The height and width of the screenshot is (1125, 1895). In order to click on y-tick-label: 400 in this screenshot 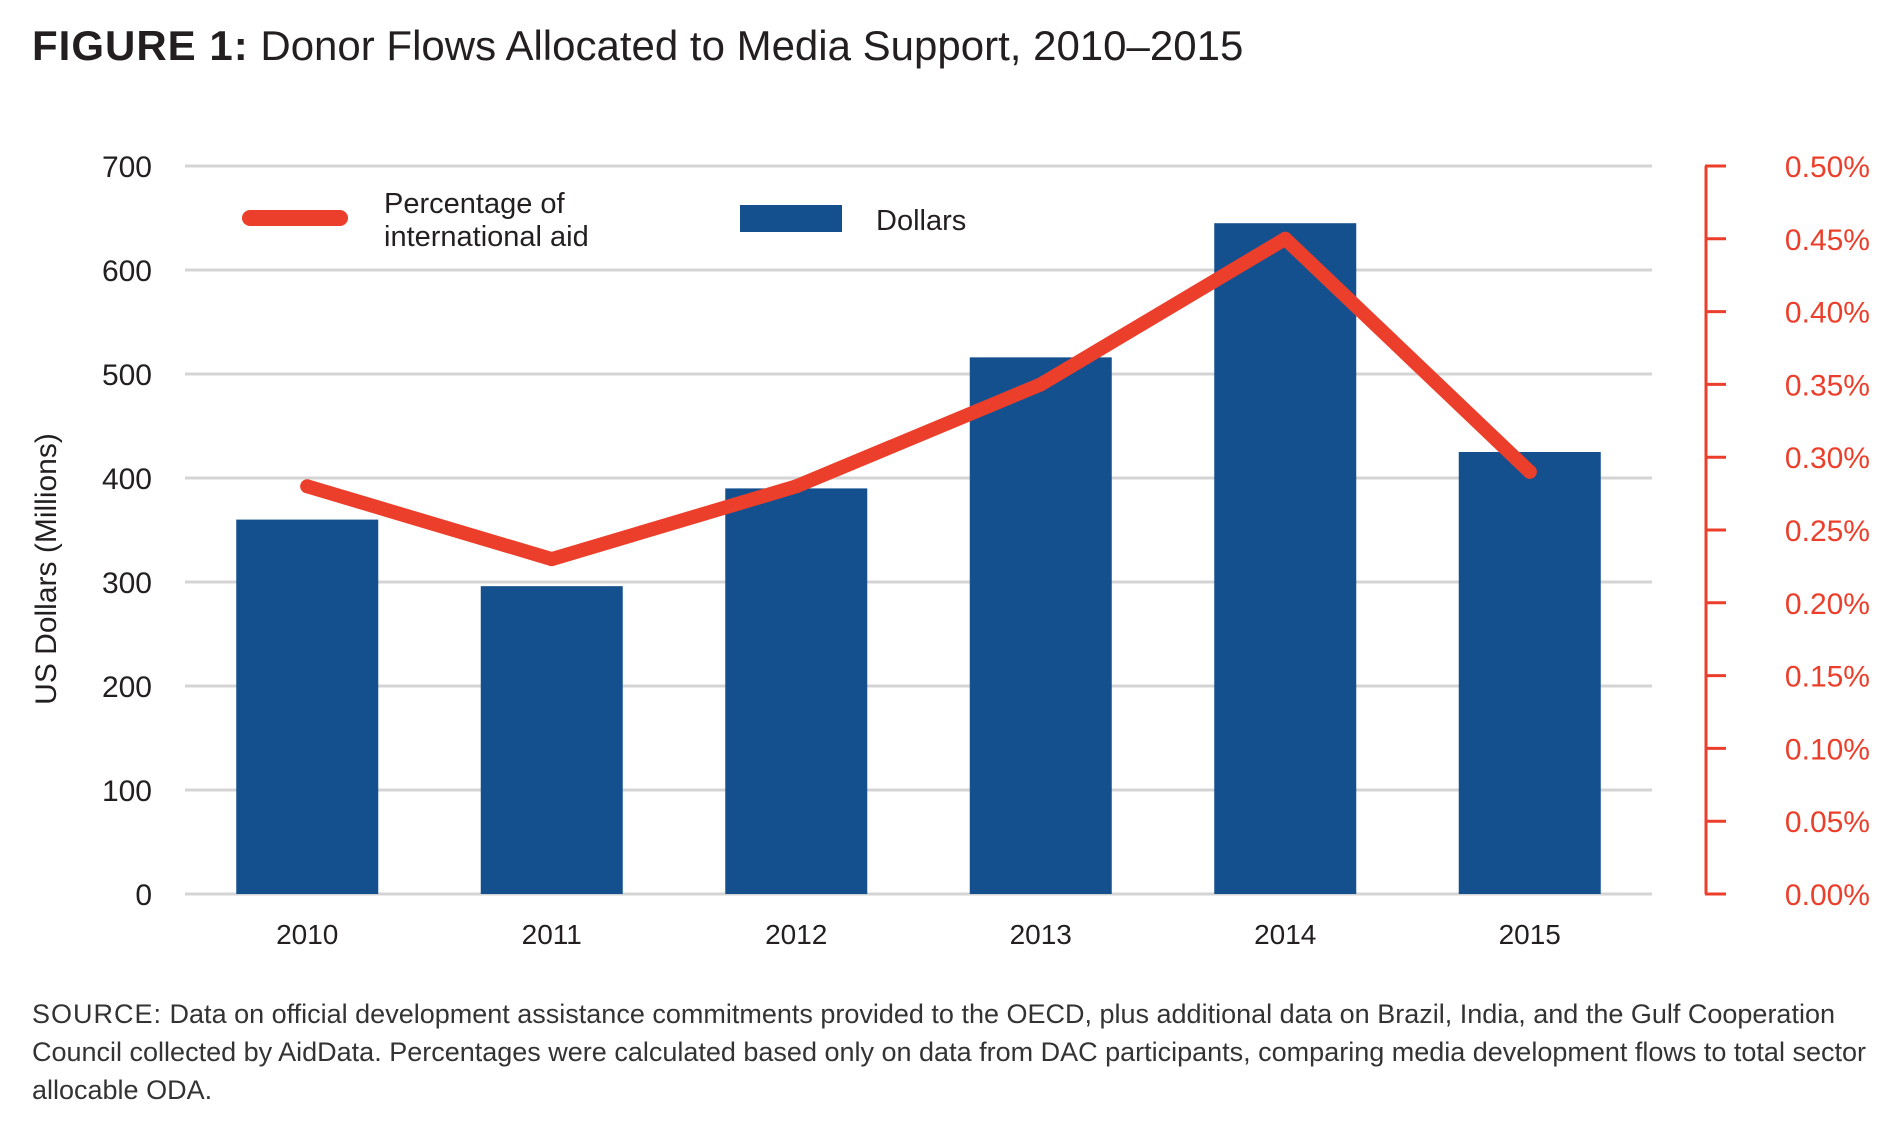, I will do `click(127, 479)`.